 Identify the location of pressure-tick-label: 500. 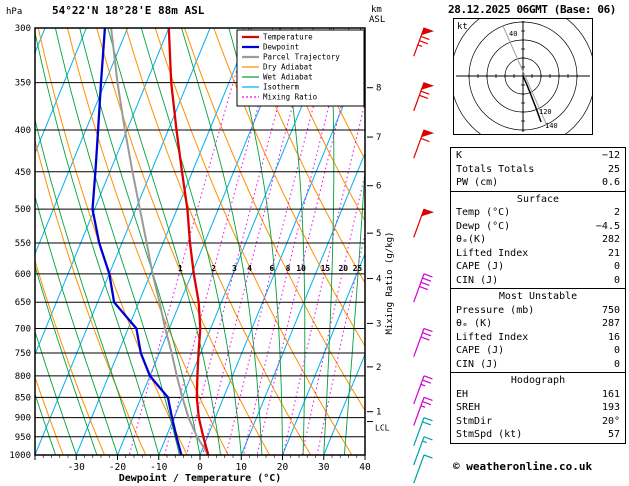
(23, 210).